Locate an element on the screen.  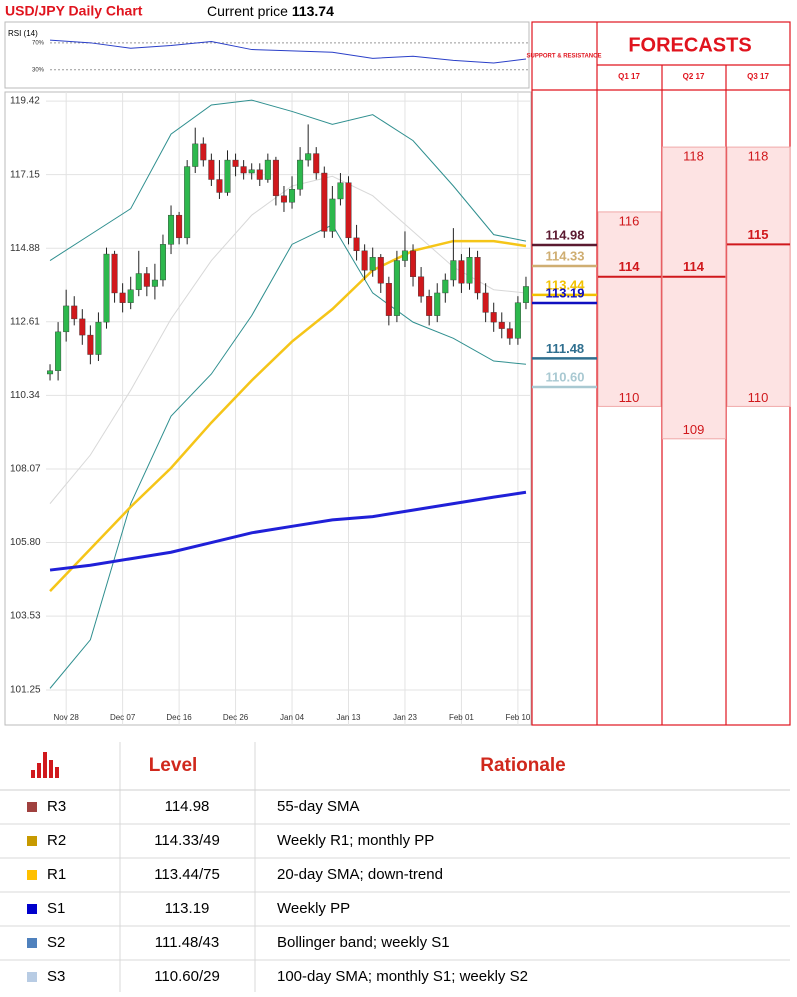
level-code: R1 is located at coordinates (56, 874).